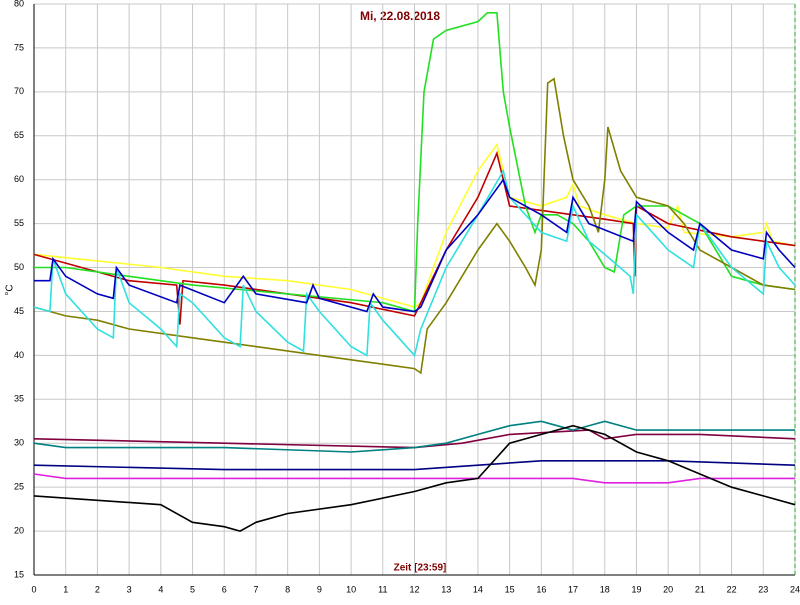 This screenshot has width=800, height=605. Describe the element at coordinates (224, 589) in the screenshot. I see `x-tick-label: 6` at that location.